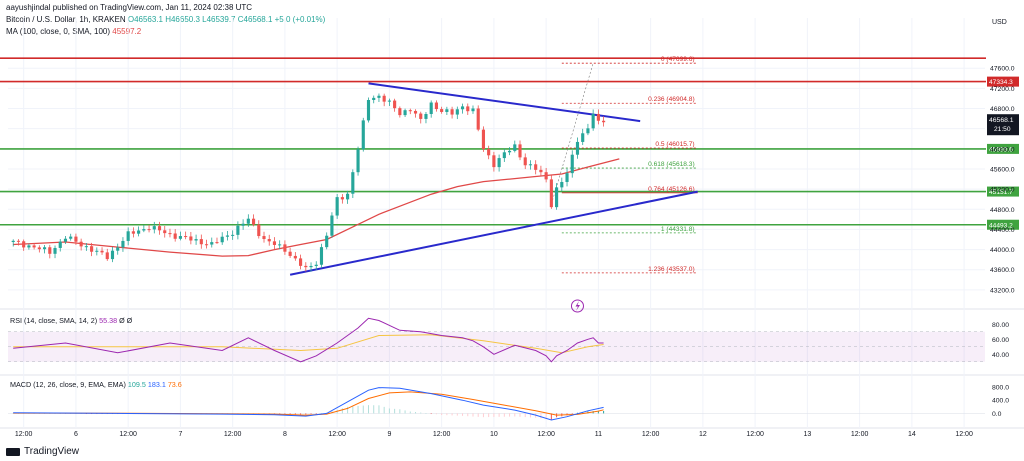  I want to click on lightning-icon, so click(577, 306).